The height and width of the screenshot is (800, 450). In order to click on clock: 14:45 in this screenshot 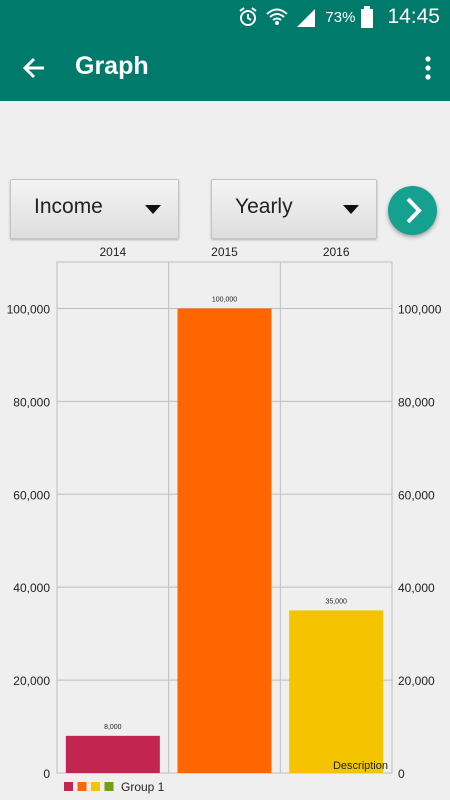, I will do `click(413, 16)`.